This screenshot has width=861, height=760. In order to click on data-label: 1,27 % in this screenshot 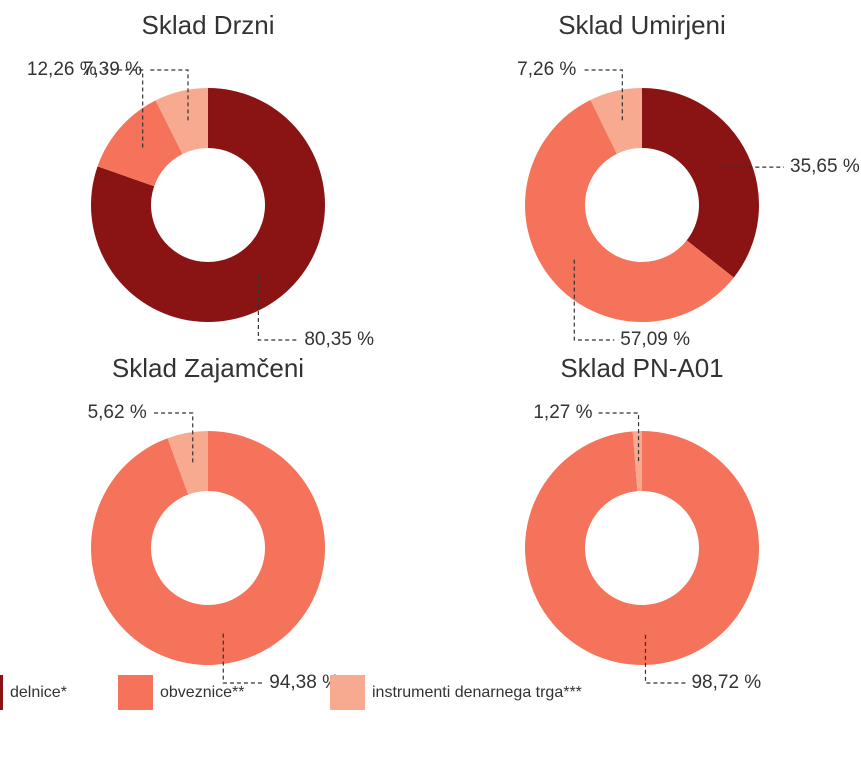, I will do `click(562, 412)`.